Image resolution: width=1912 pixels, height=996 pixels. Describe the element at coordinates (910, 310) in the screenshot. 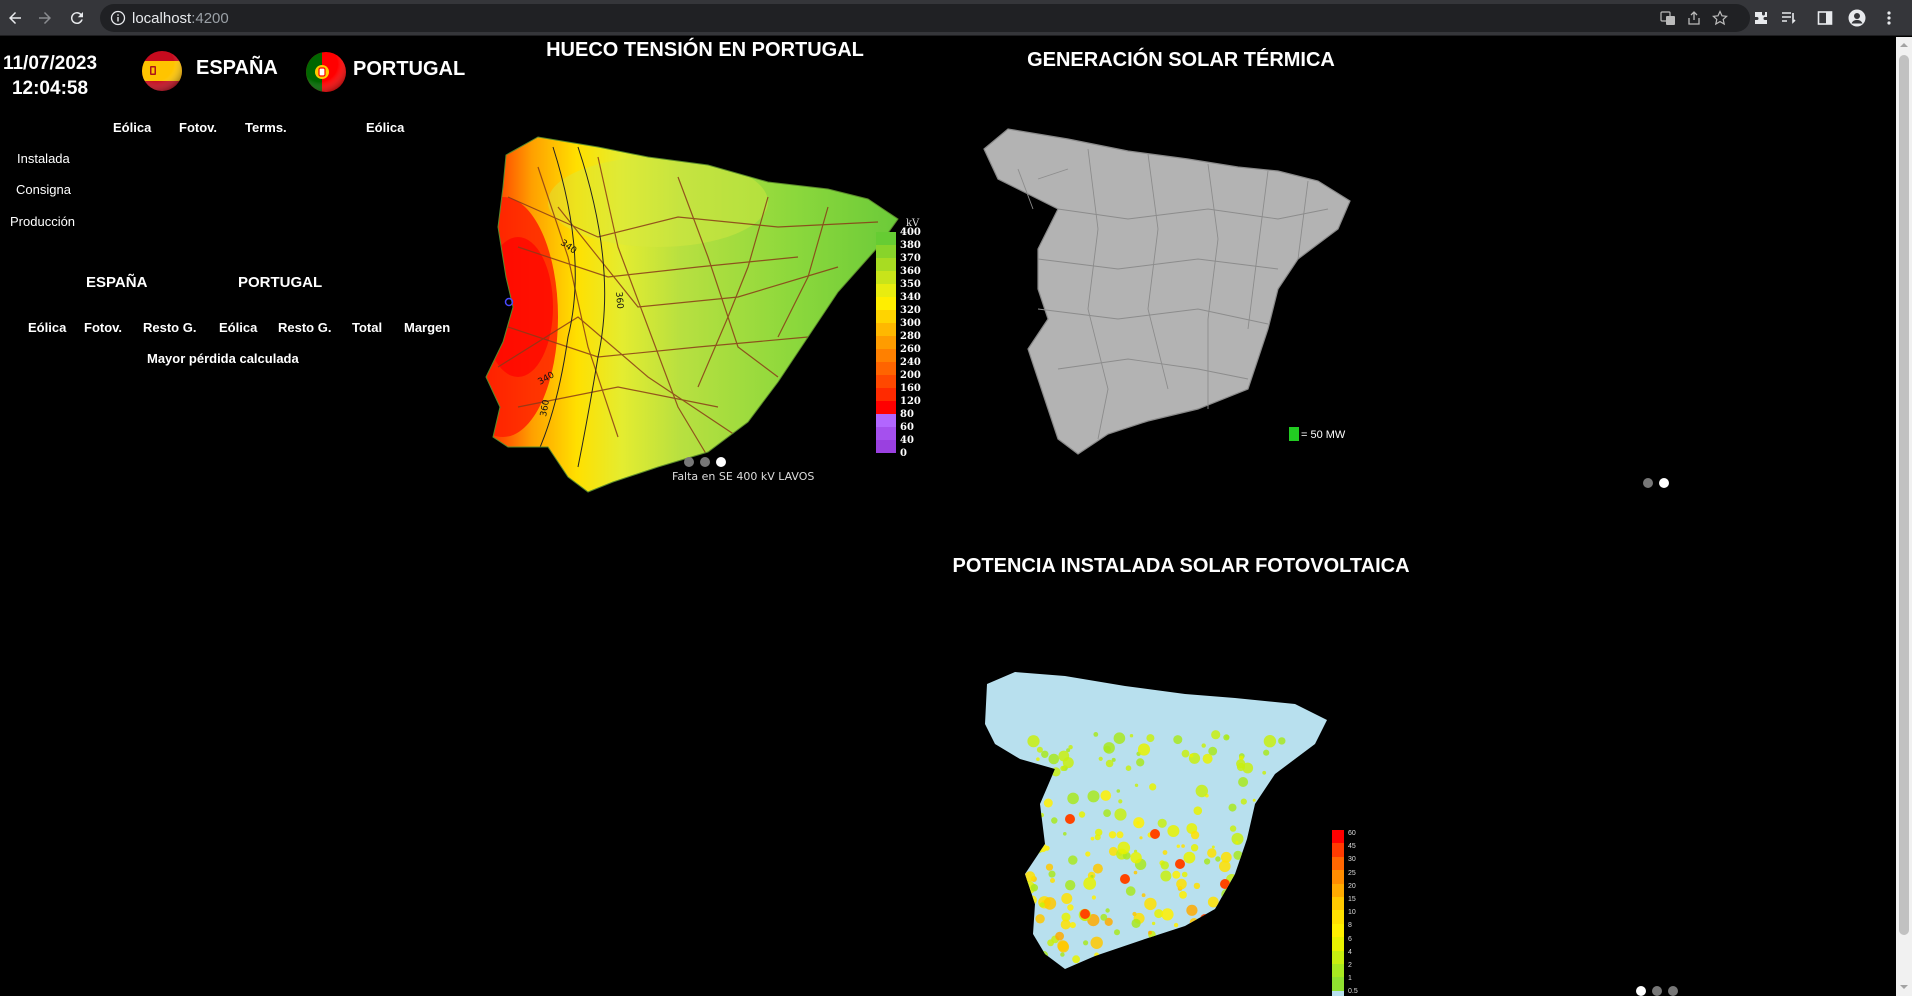

I see `voltage-legend-value: 320` at that location.